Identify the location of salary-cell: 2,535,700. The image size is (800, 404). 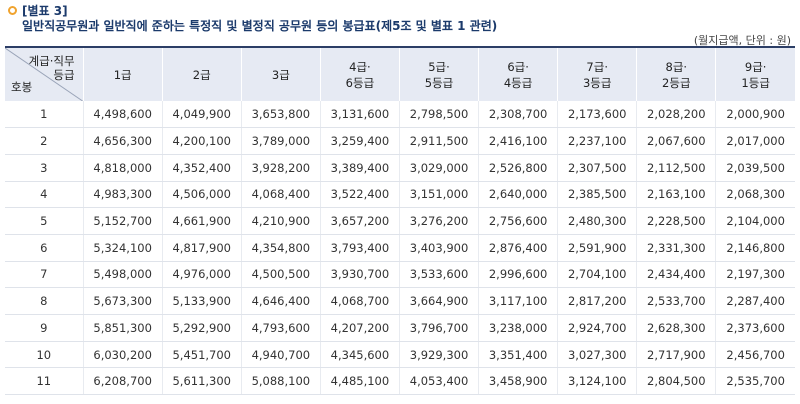
(755, 381).